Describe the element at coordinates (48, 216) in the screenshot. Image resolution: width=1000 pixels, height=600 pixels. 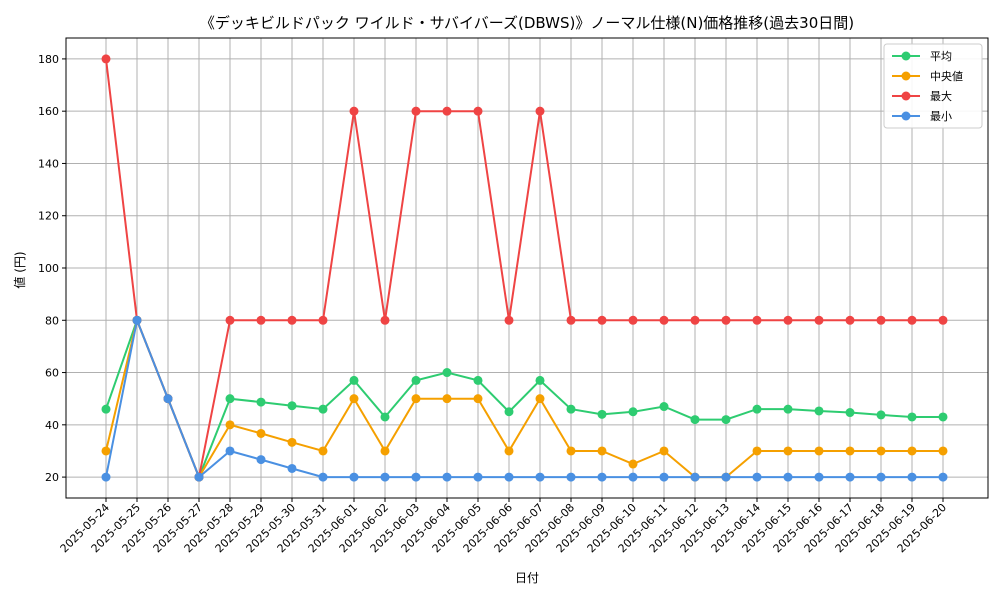
I see `y-tick-label: 120` at that location.